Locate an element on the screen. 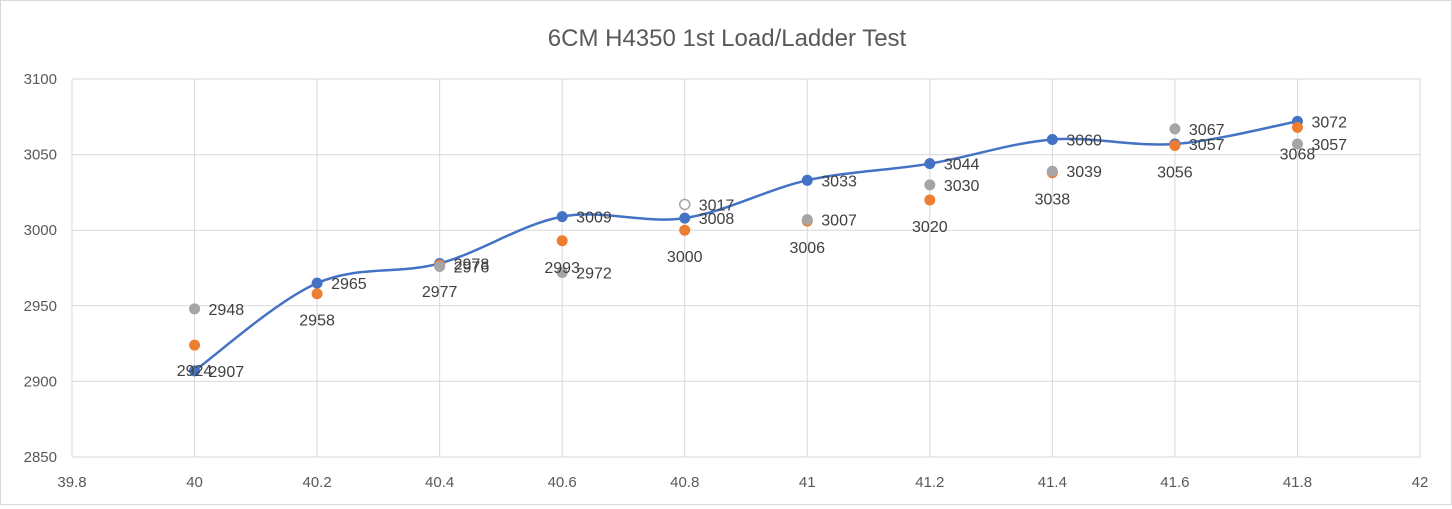 The width and height of the screenshot is (1452, 509). x-tick-label: 42 is located at coordinates (1420, 482).